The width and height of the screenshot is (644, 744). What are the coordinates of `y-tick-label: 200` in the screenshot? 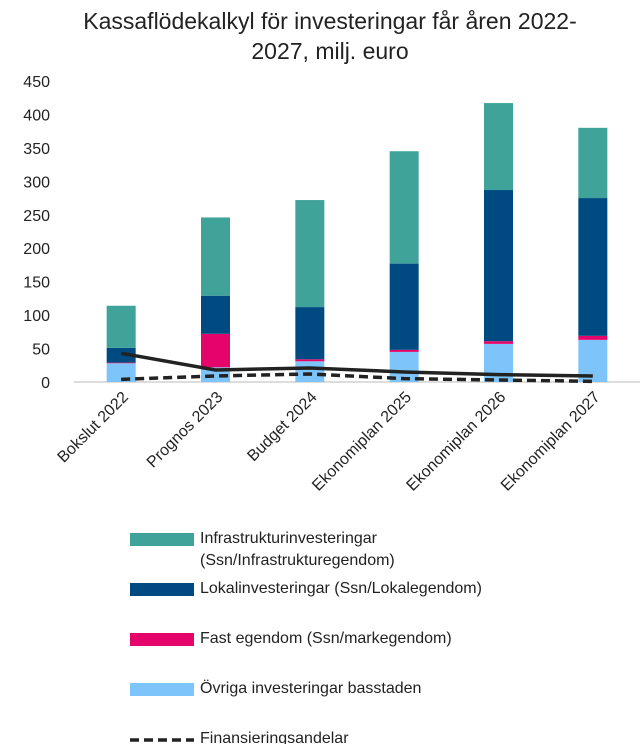 It's located at (36, 249).